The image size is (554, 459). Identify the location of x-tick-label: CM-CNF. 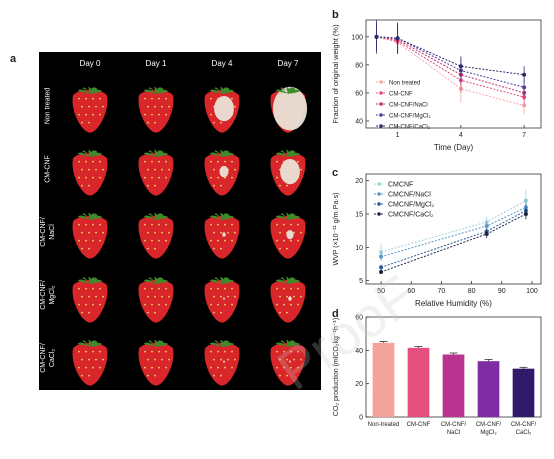
(419, 425).